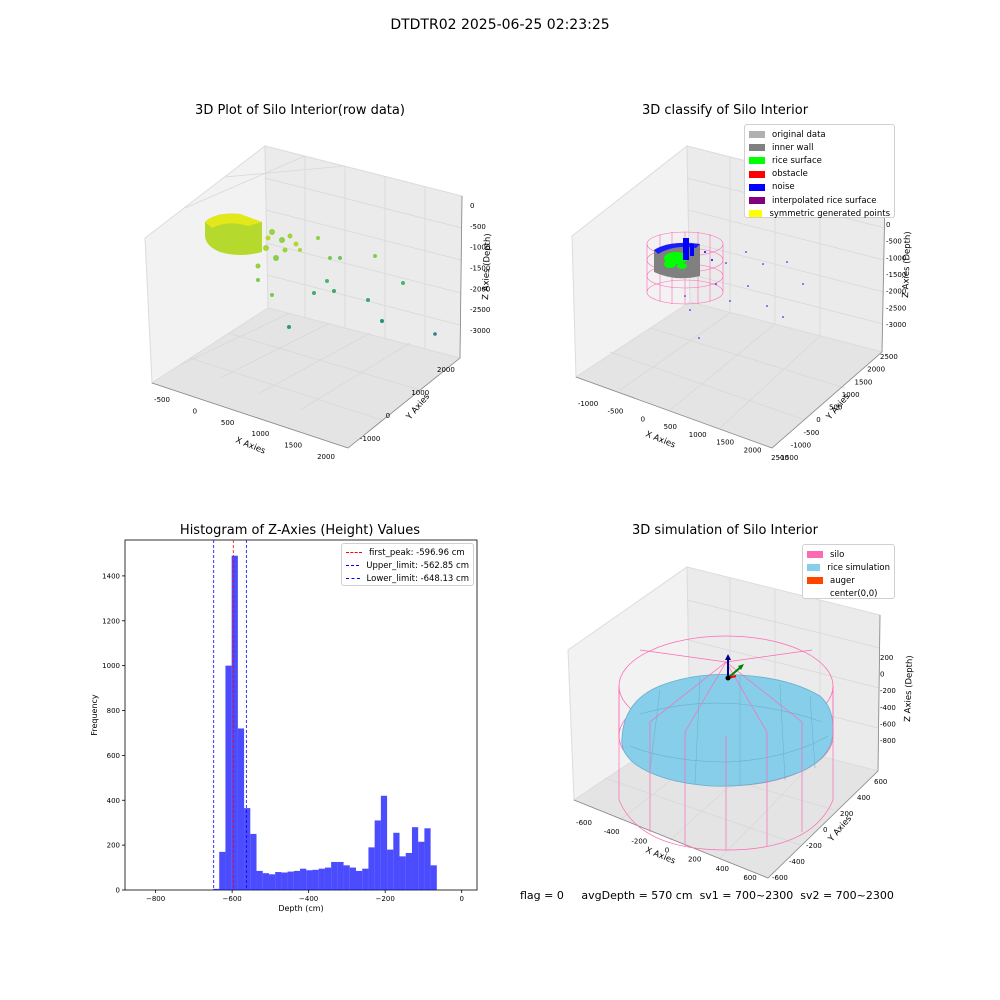 The width and height of the screenshot is (1000, 1000). I want to click on x-tick-label: 1500, so click(725, 443).